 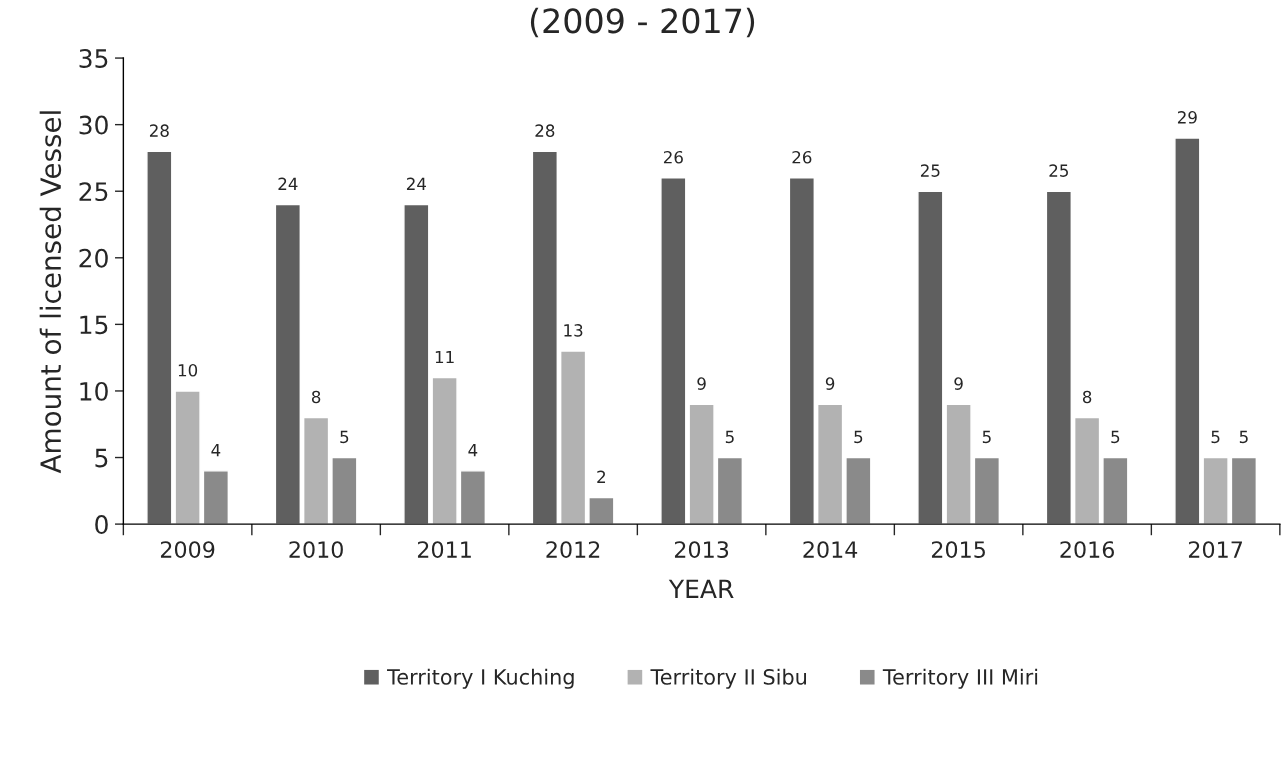 What do you see at coordinates (830, 549) in the screenshot?
I see `x-tick-label: 2014` at bounding box center [830, 549].